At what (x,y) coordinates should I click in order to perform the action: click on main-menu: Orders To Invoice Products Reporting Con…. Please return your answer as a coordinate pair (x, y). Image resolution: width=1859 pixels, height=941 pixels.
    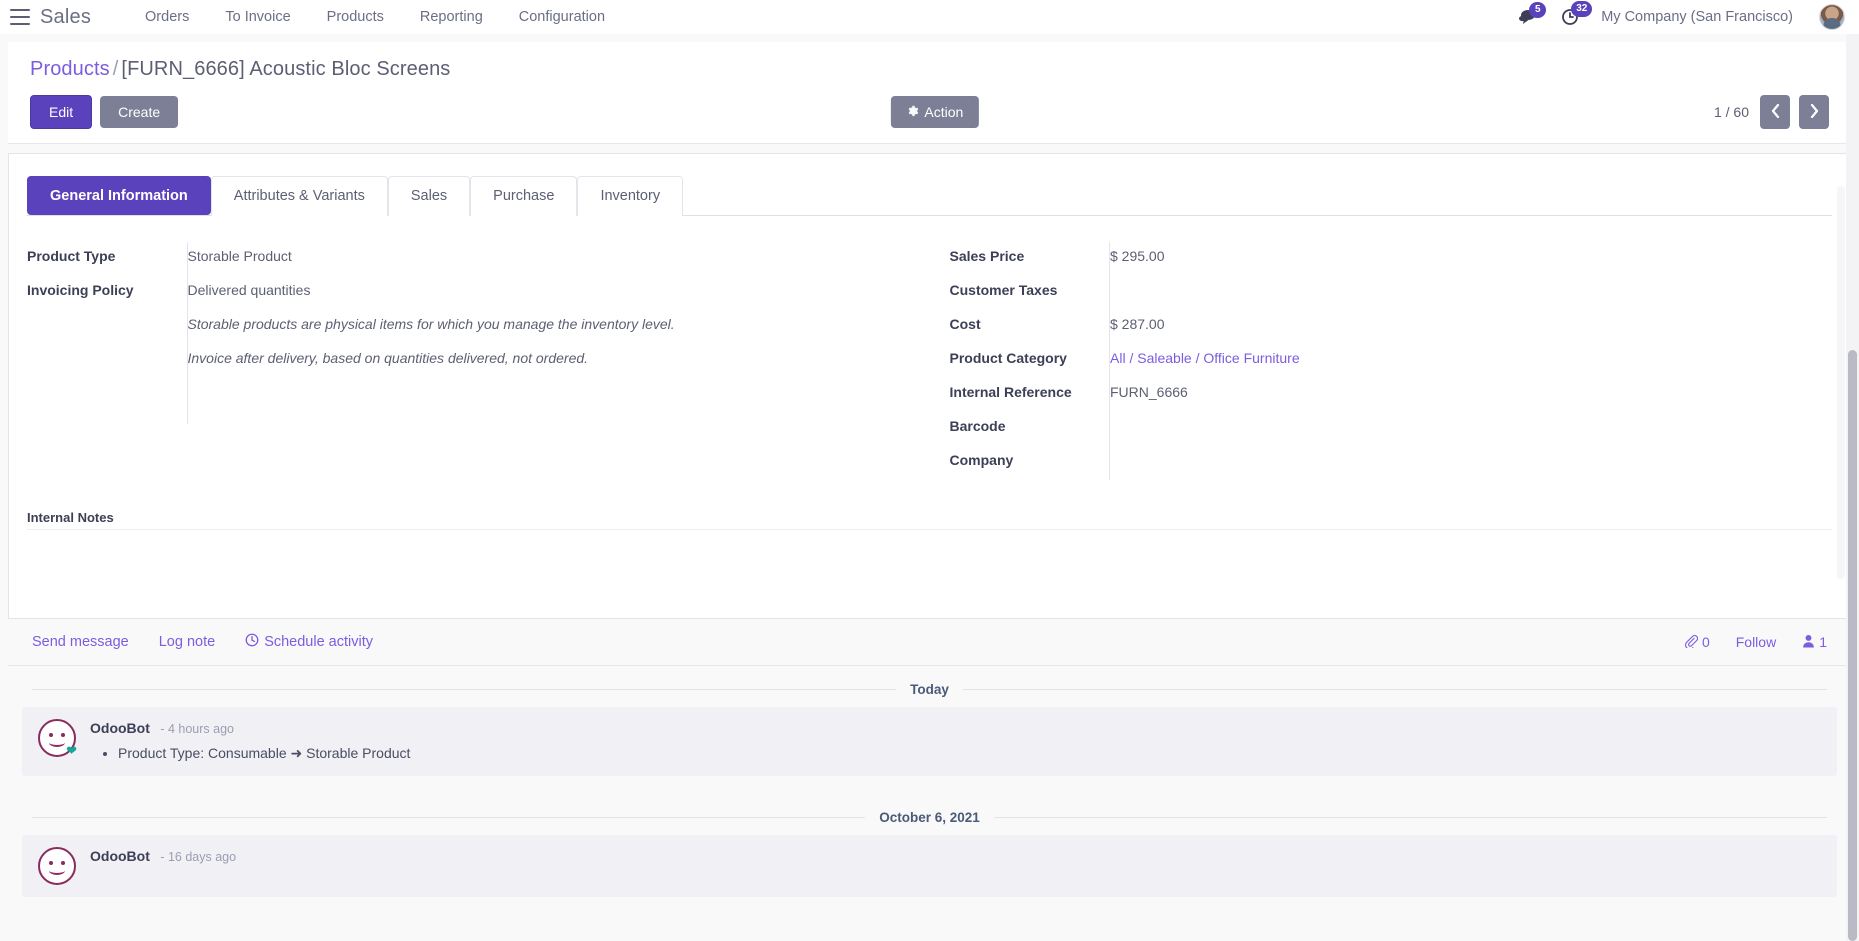
    Looking at the image, I should click on (375, 17).